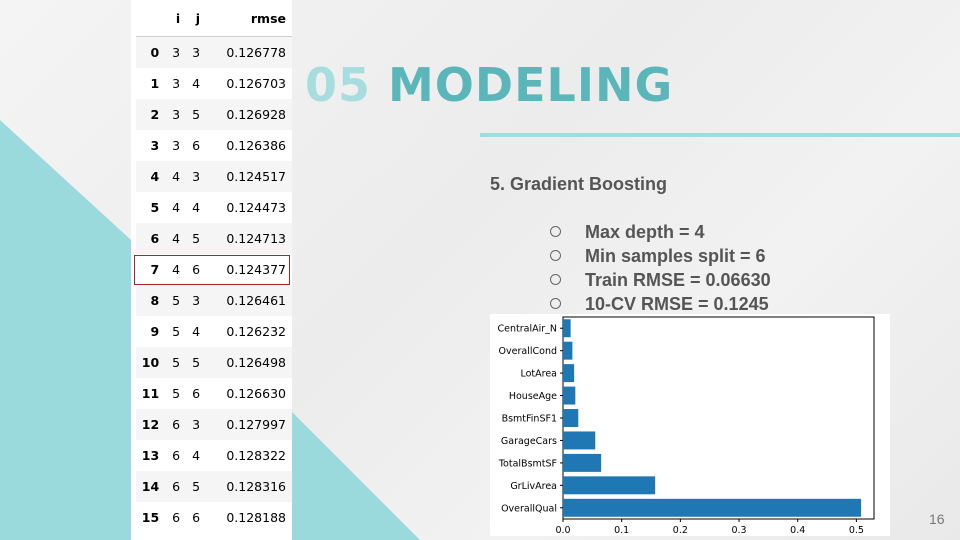  What do you see at coordinates (151, 176) in the screenshot?
I see `row-index: 4` at bounding box center [151, 176].